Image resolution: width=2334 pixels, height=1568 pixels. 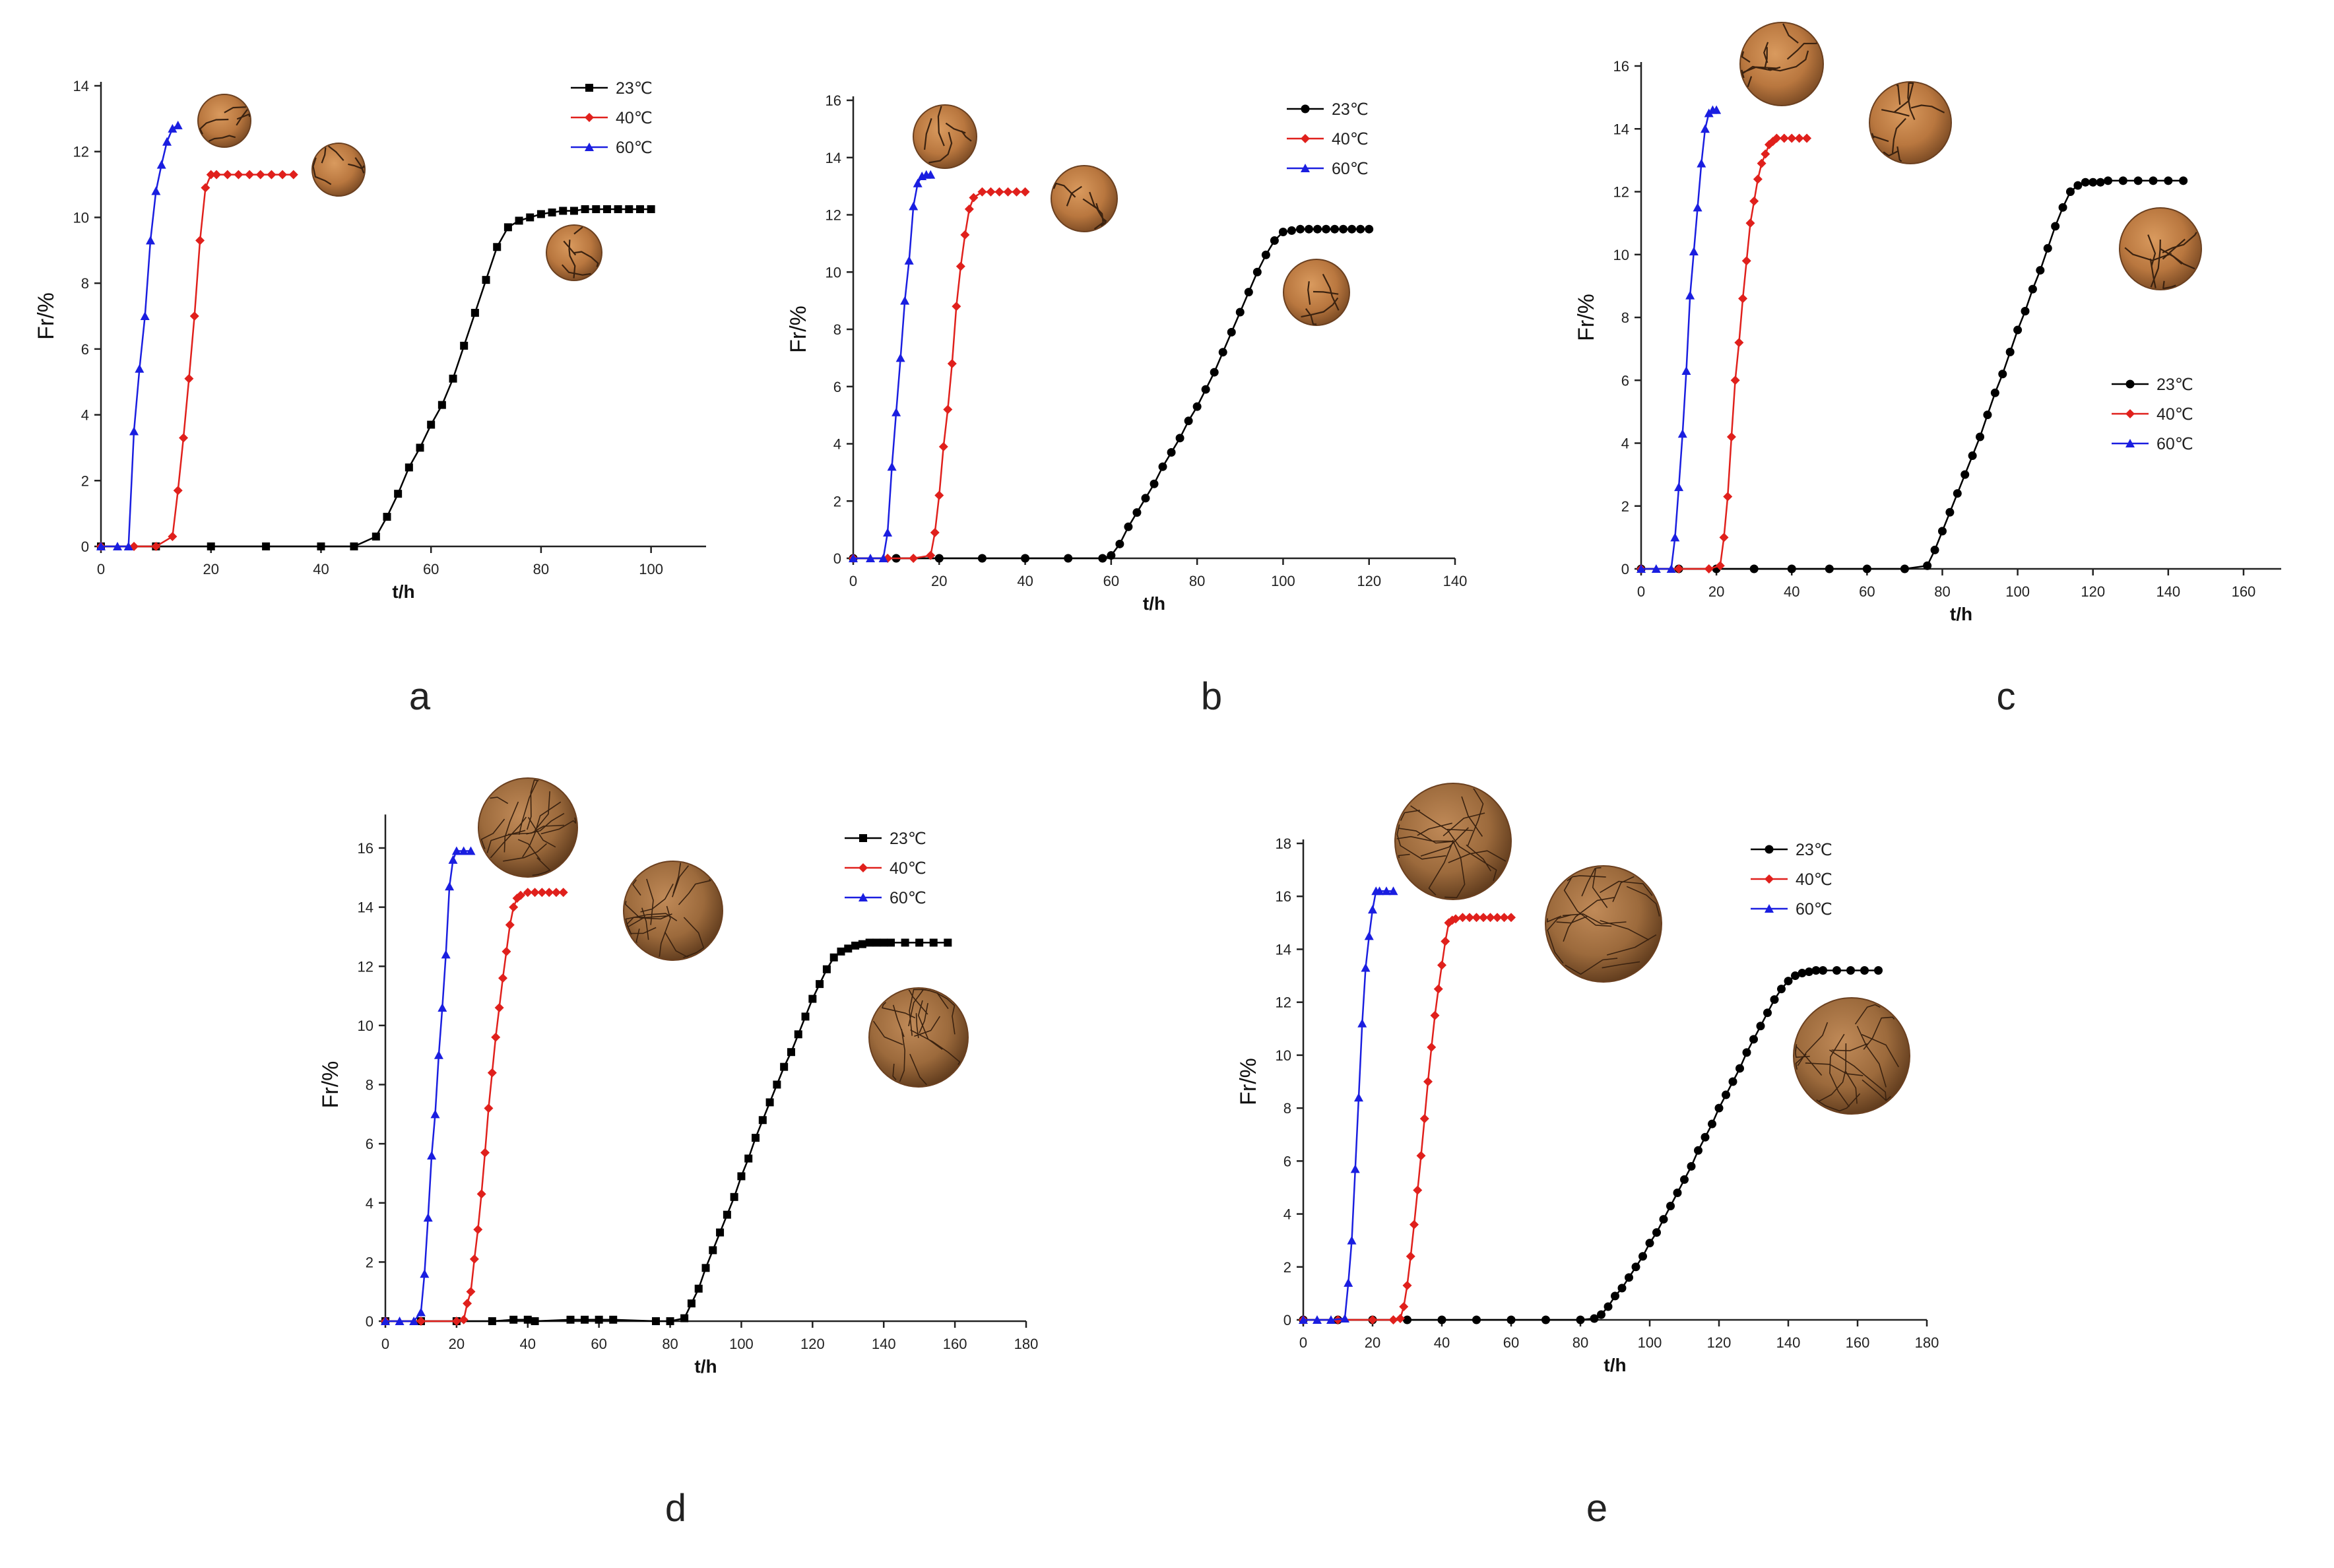 What do you see at coordinates (798, 329) in the screenshot?
I see `y-axis-label: Fr/%` at bounding box center [798, 329].